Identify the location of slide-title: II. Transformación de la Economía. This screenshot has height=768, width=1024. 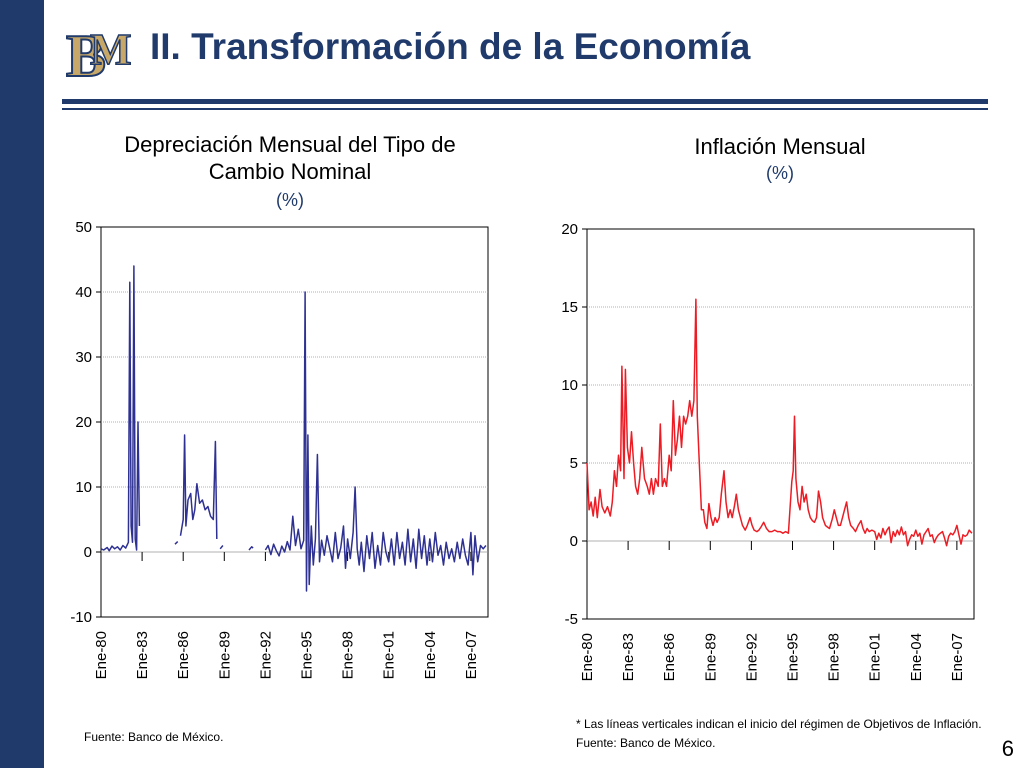
(450, 46).